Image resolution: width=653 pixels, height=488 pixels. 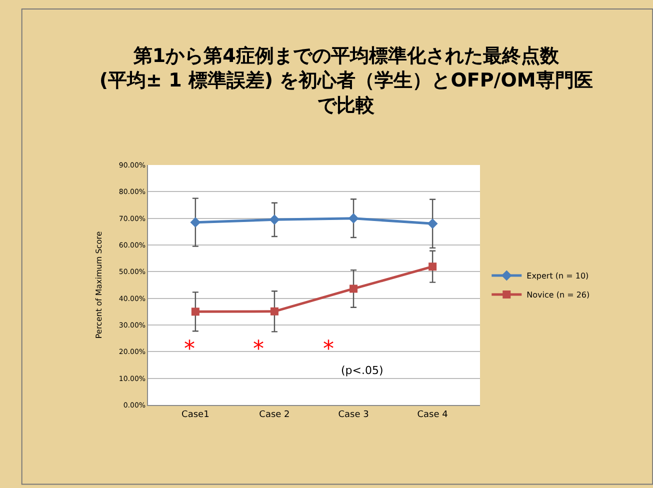 I want to click on x-tick-label: Case1, so click(x=196, y=415).